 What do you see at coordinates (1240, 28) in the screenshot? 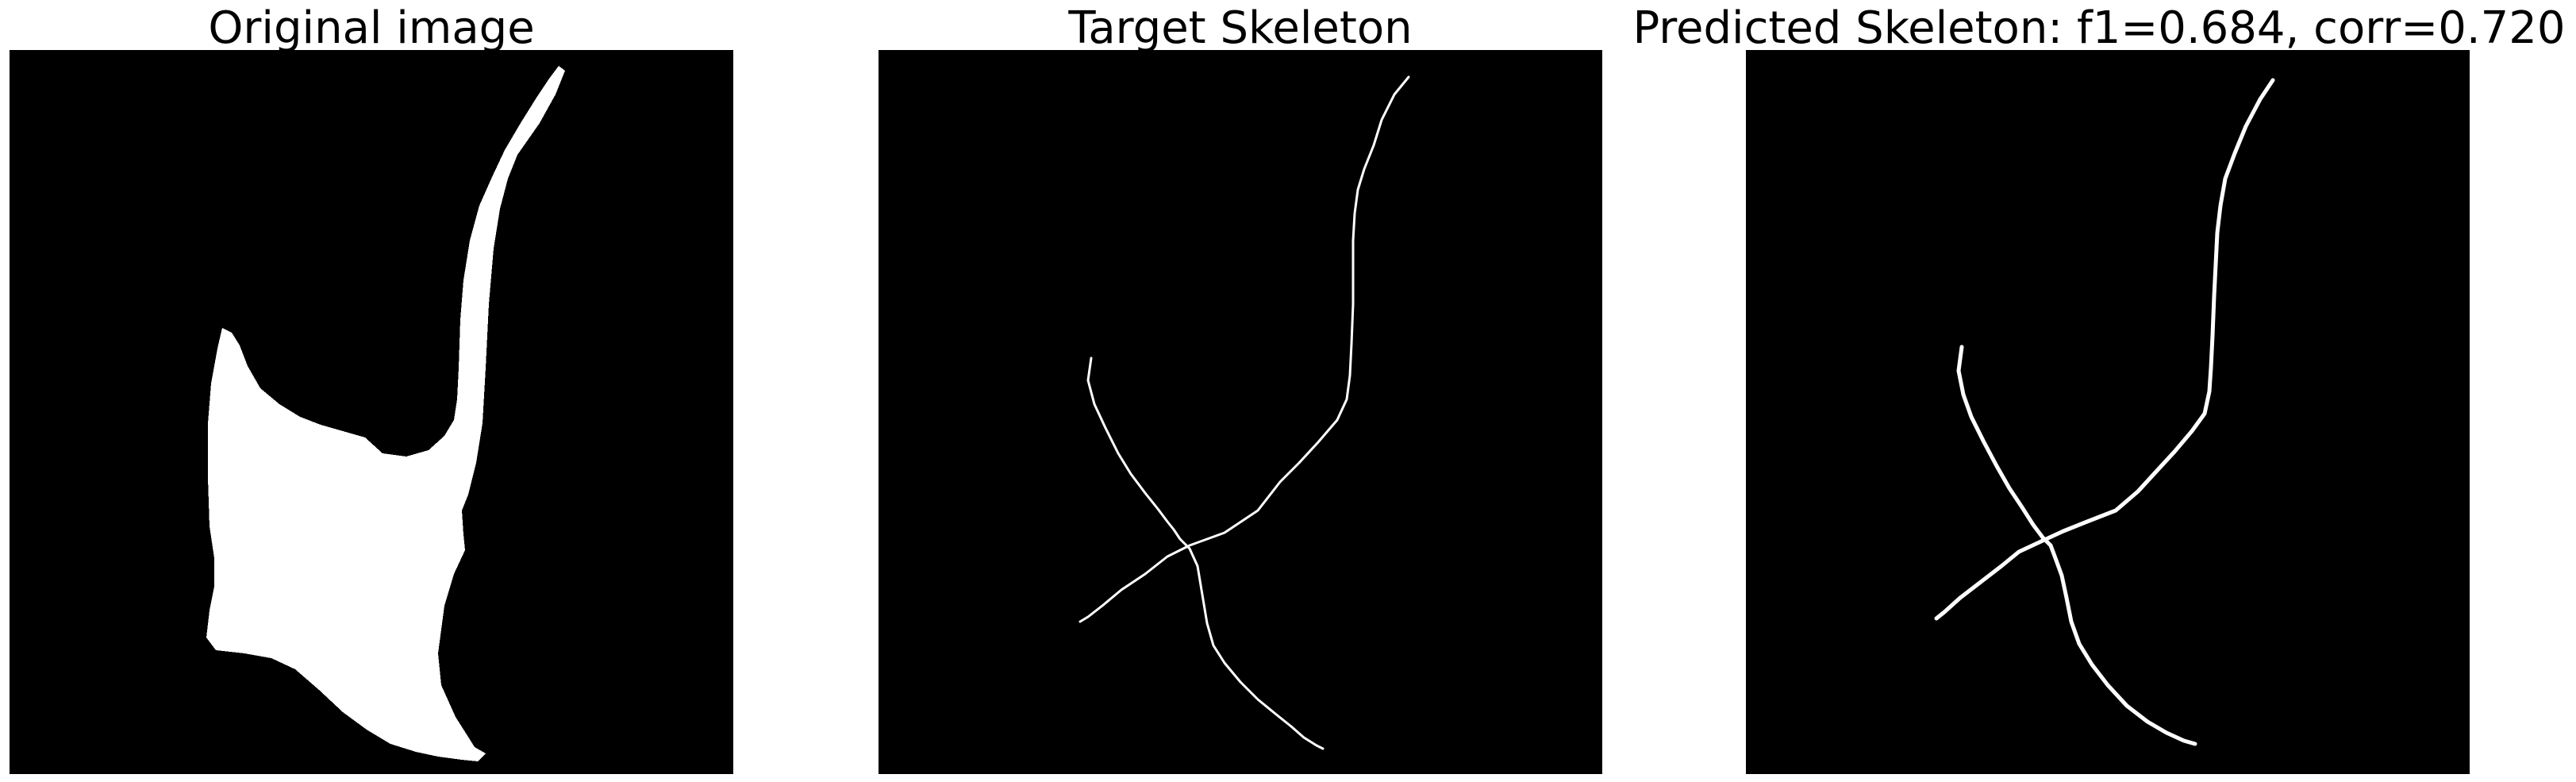
I see `target-skeleton-title: Target Skeleton` at bounding box center [1240, 28].